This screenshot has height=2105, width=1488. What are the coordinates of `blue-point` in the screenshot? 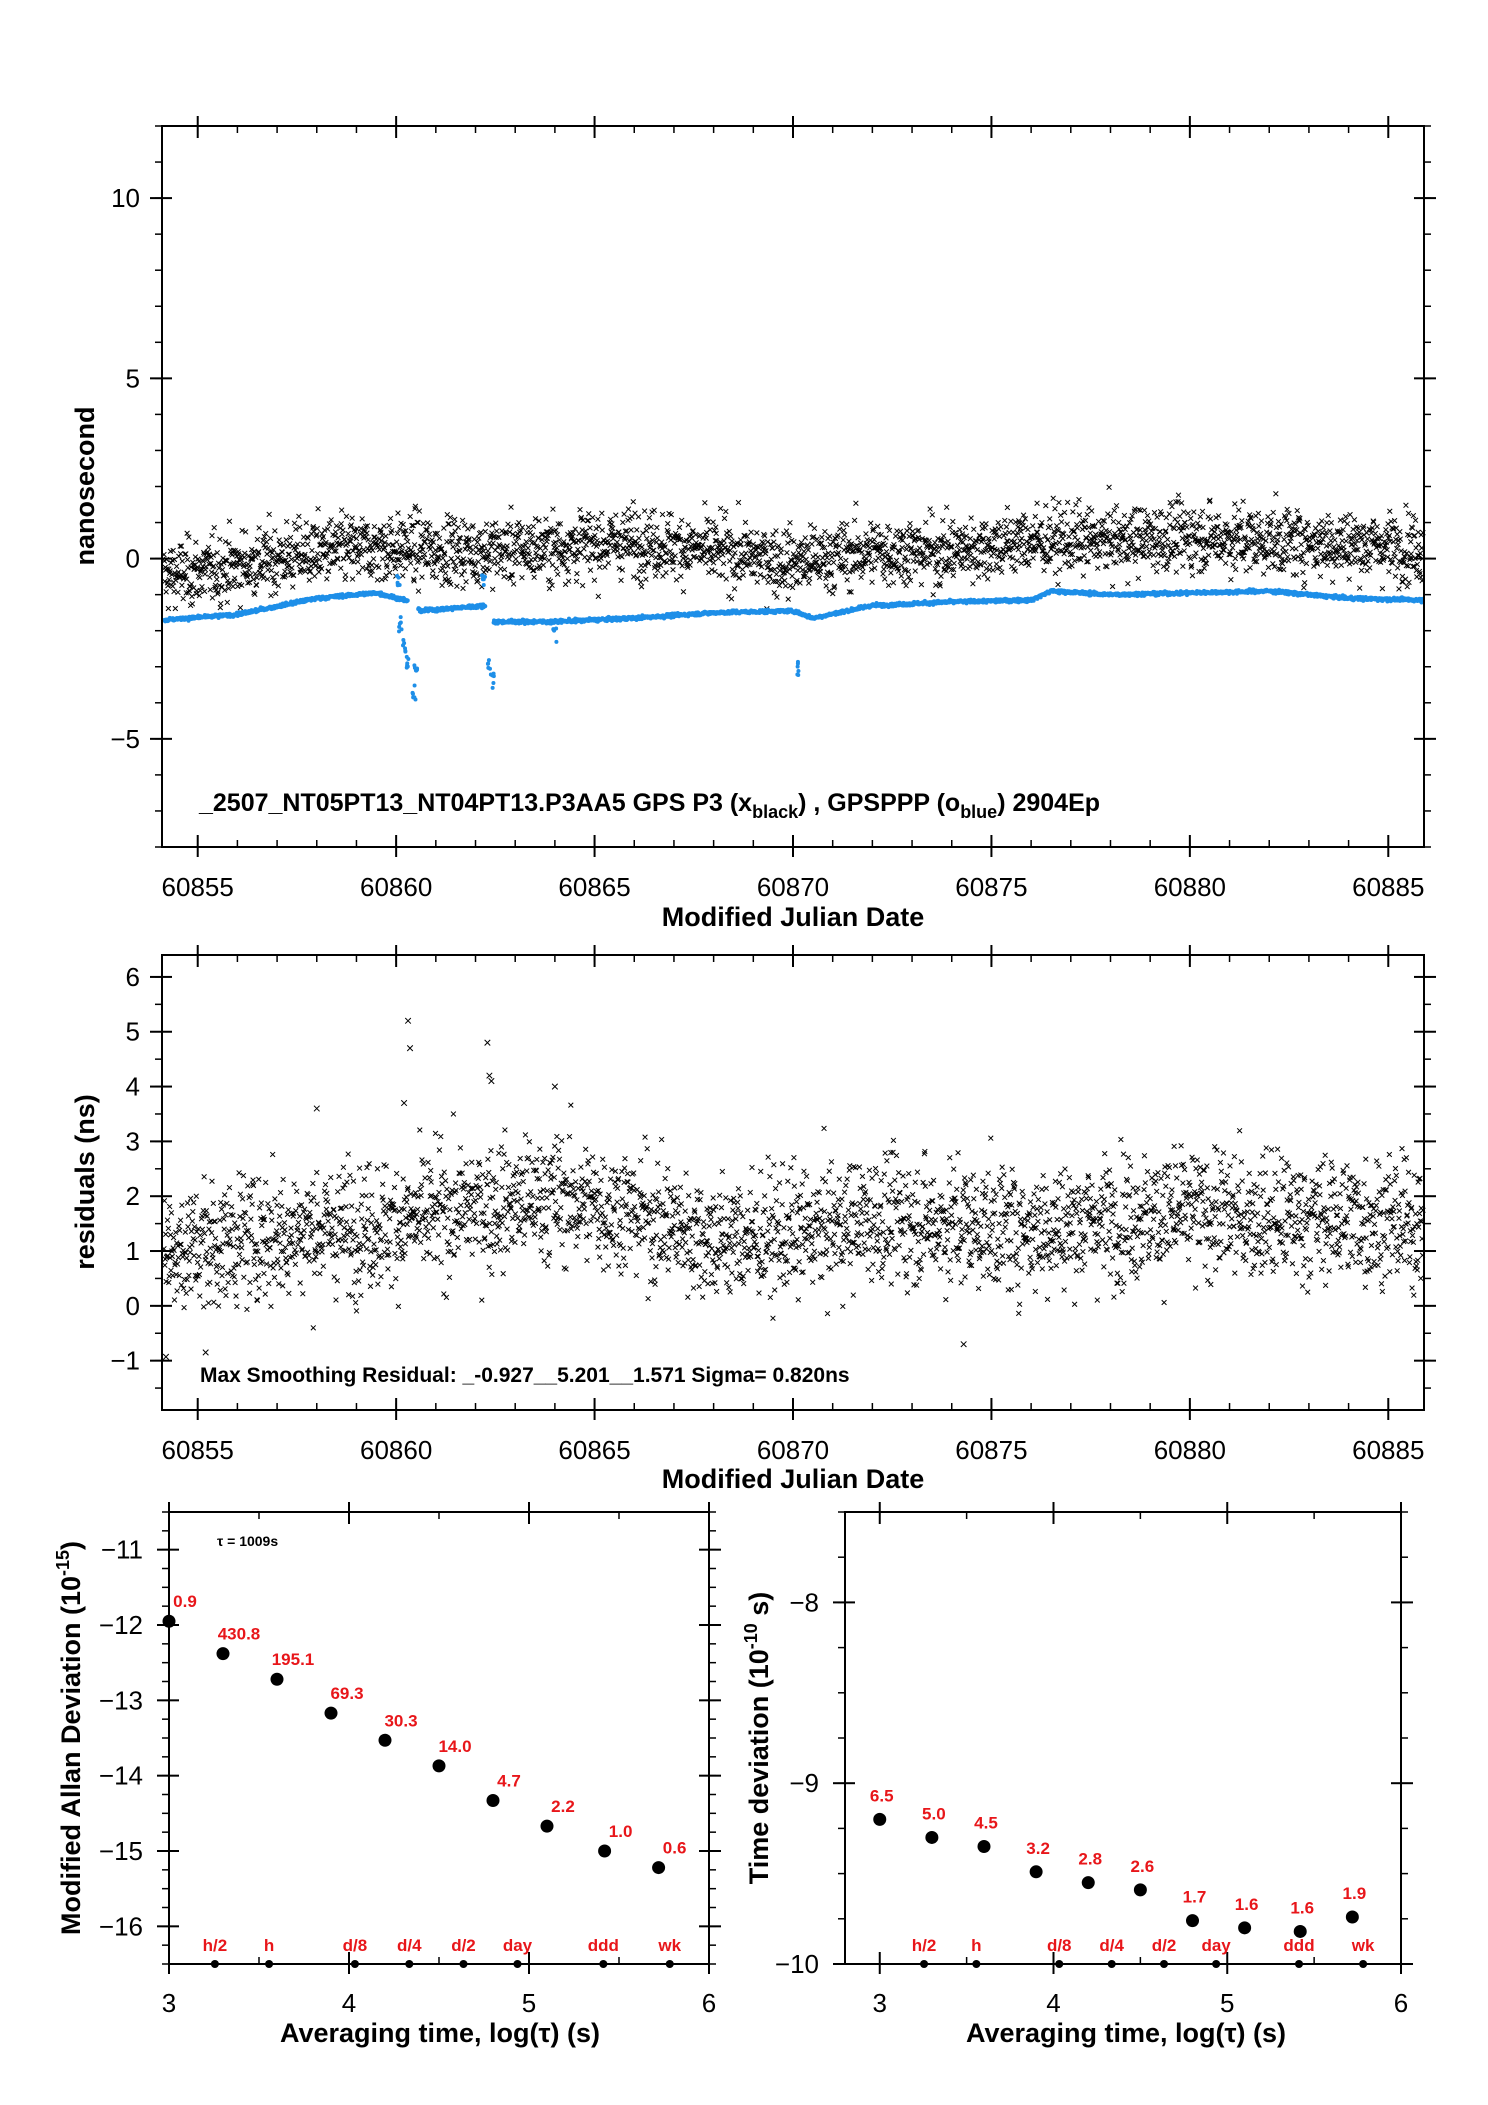 It's located at (407, 600).